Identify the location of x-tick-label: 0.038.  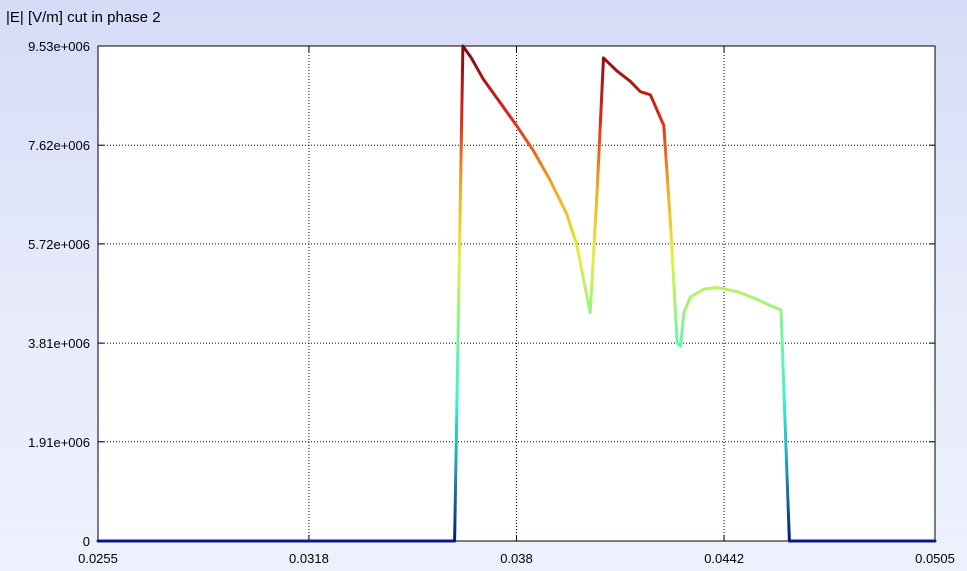
(516, 558).